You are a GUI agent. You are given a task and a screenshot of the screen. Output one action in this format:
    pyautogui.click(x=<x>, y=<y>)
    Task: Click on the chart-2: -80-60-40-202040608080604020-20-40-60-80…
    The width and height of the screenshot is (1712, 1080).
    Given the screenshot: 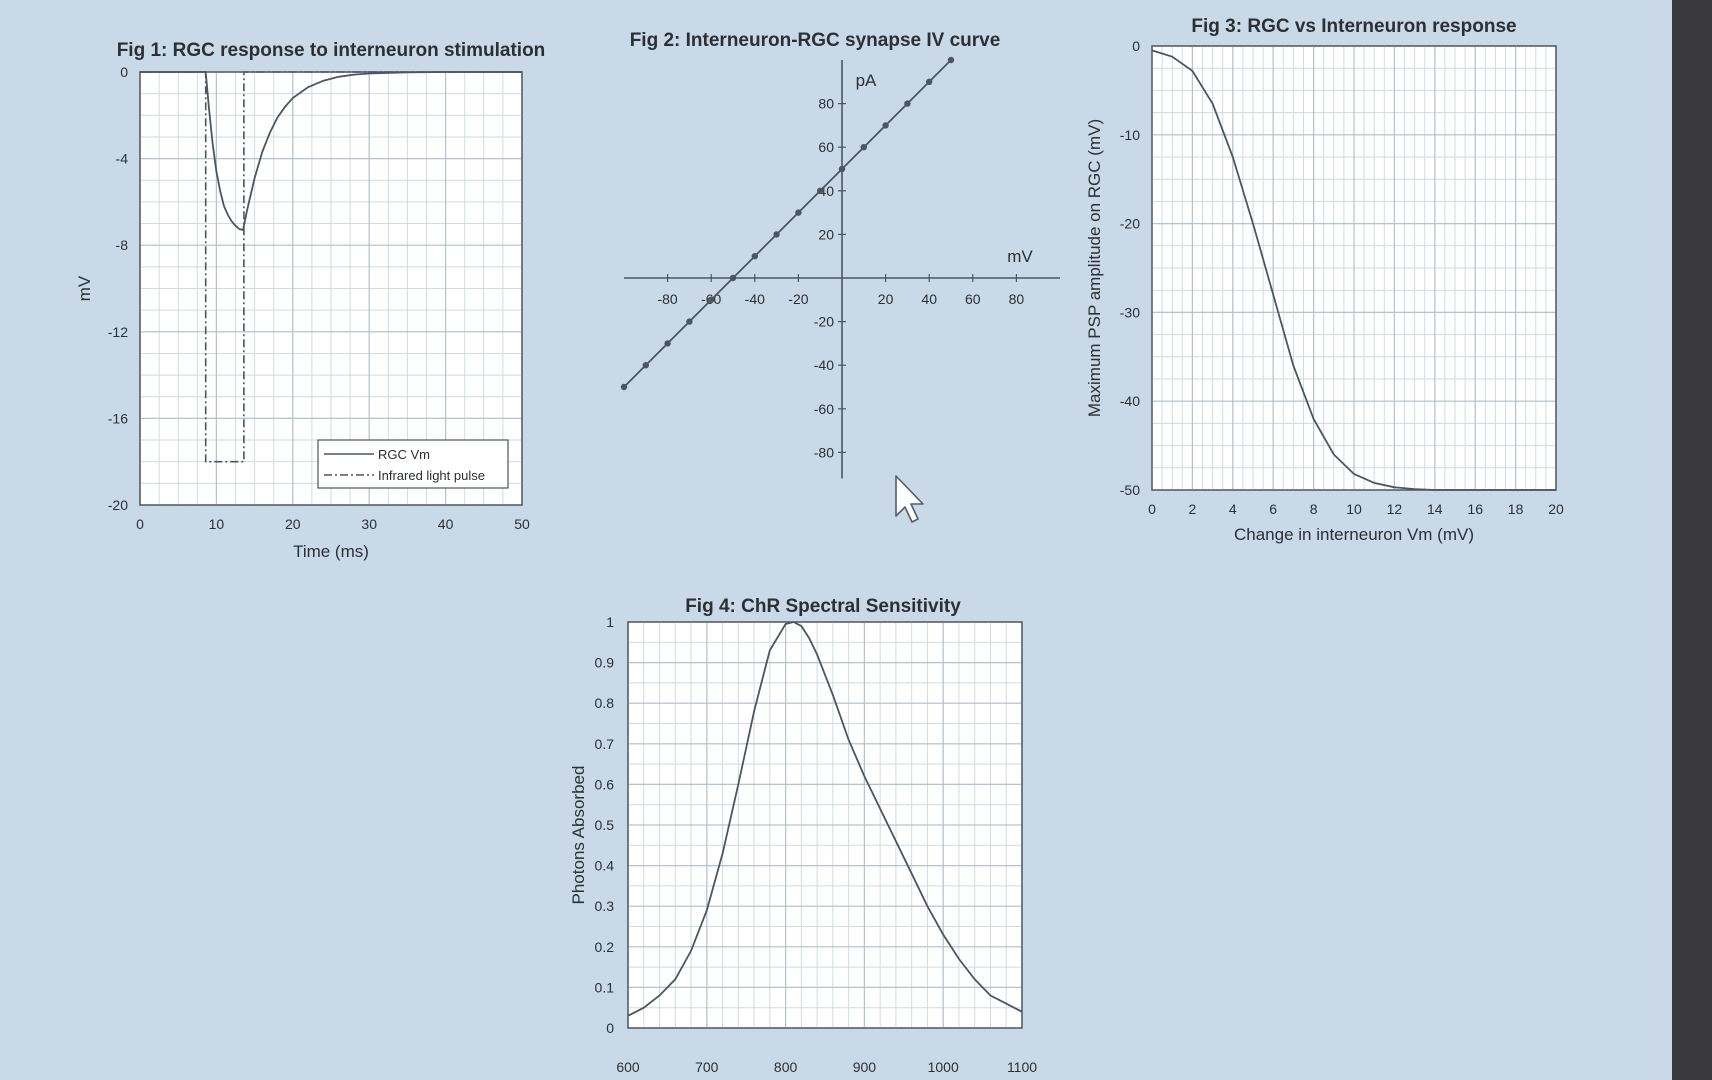 What is the action you would take?
    pyautogui.click(x=840, y=254)
    